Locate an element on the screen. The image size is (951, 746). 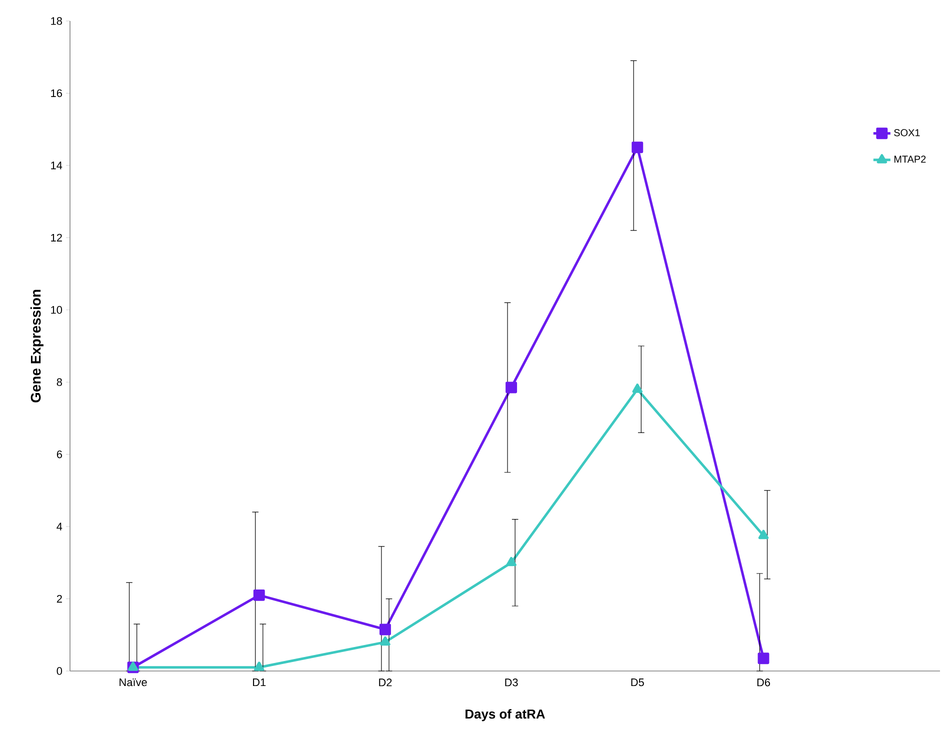
y-tick-label: 6 is located at coordinates (59, 454).